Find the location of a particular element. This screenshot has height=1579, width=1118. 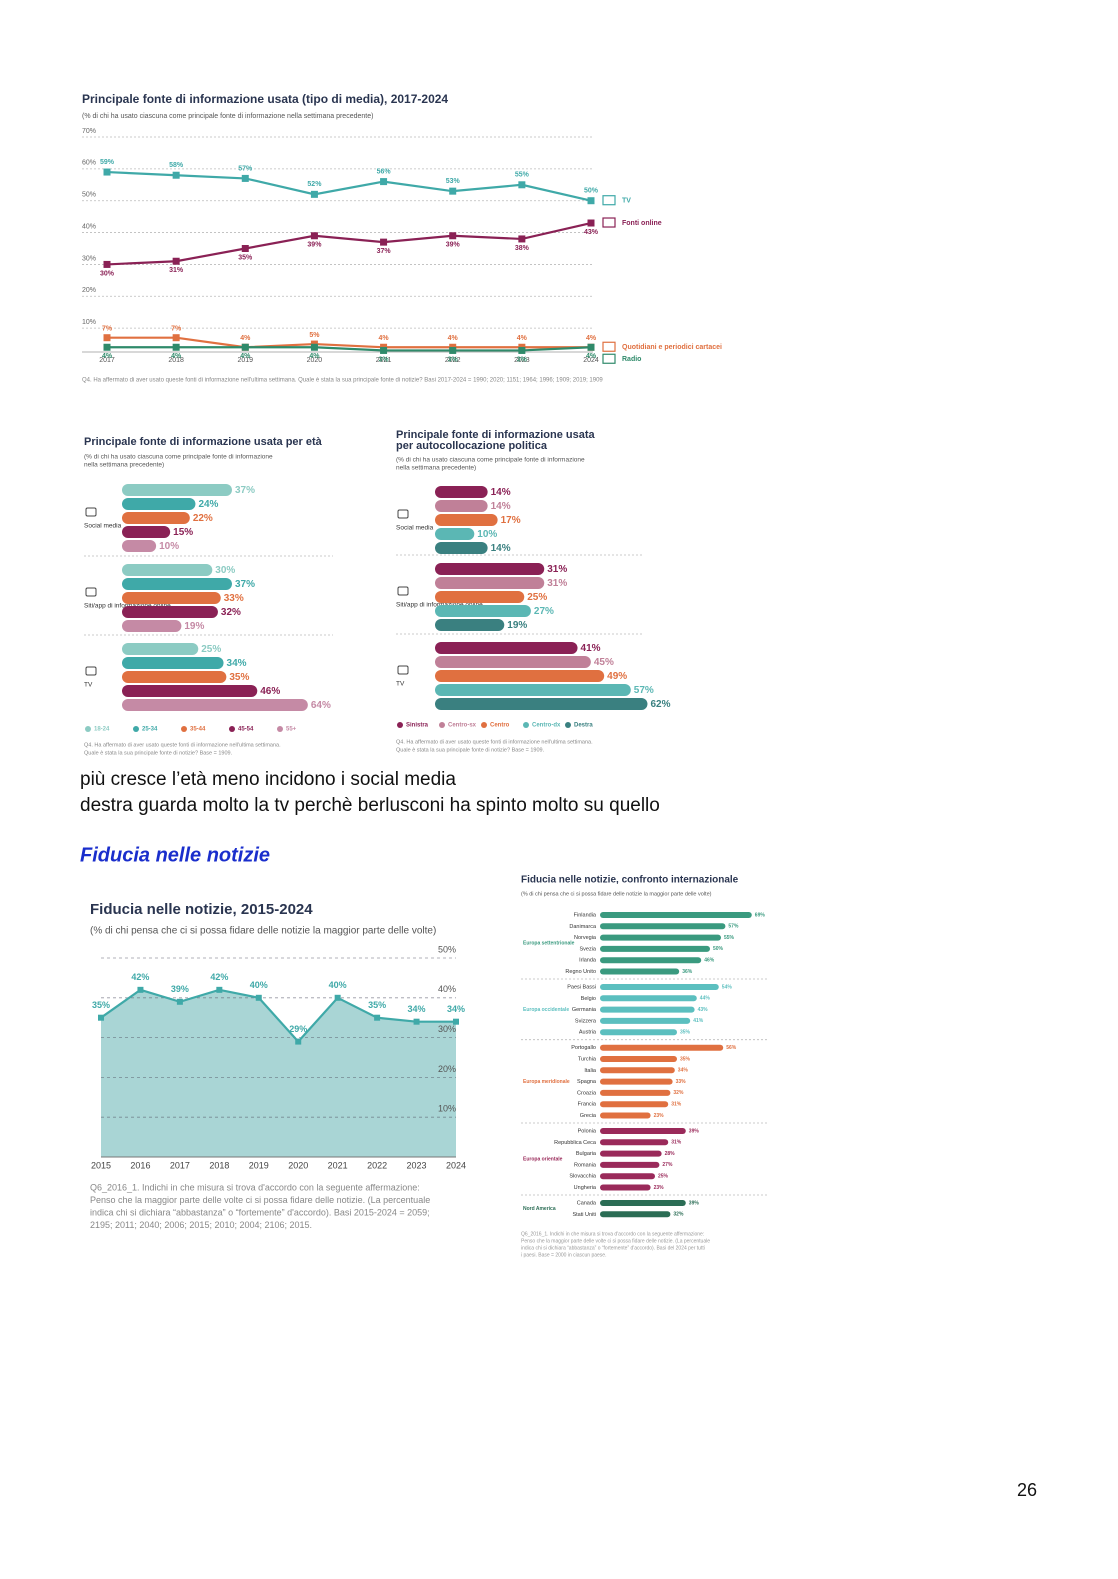

y-tick-label: 50% is located at coordinates (89, 195).